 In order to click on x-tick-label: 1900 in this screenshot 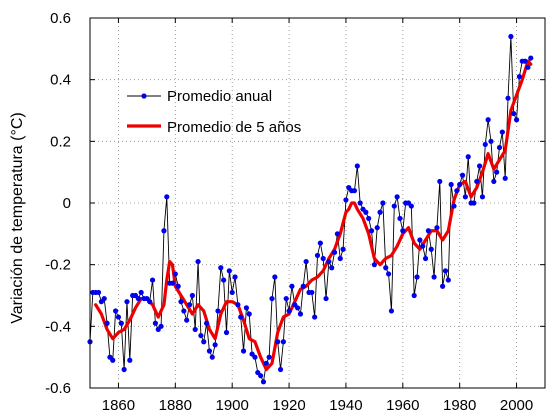, I will do `click(232, 405)`.